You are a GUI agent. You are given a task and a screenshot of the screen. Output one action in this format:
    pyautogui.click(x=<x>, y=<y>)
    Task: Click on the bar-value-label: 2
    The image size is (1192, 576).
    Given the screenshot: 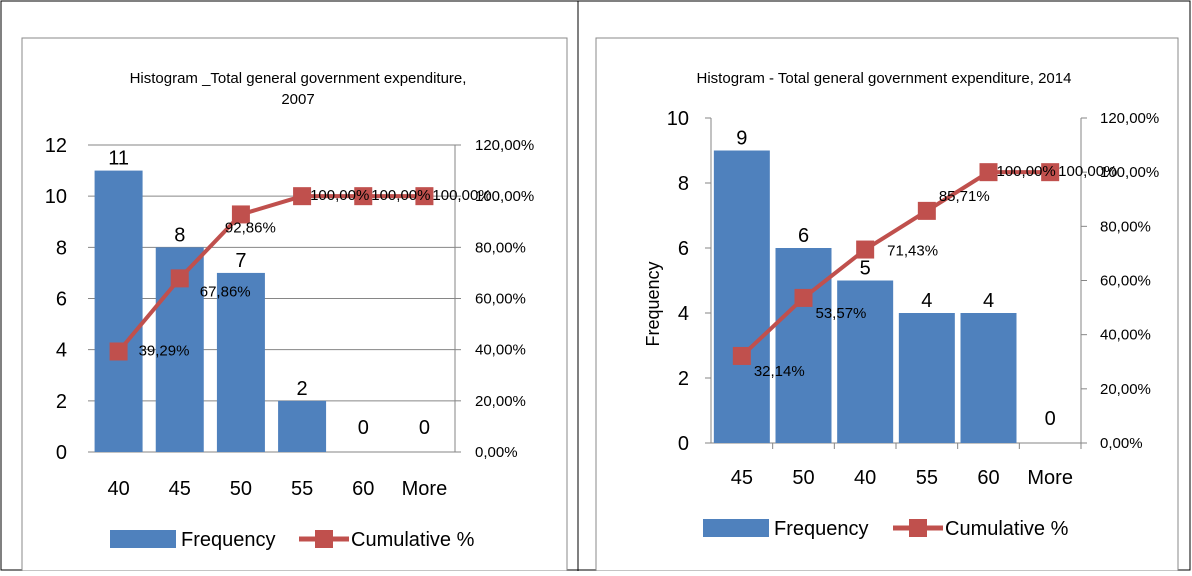 What is the action you would take?
    pyautogui.click(x=302, y=389)
    